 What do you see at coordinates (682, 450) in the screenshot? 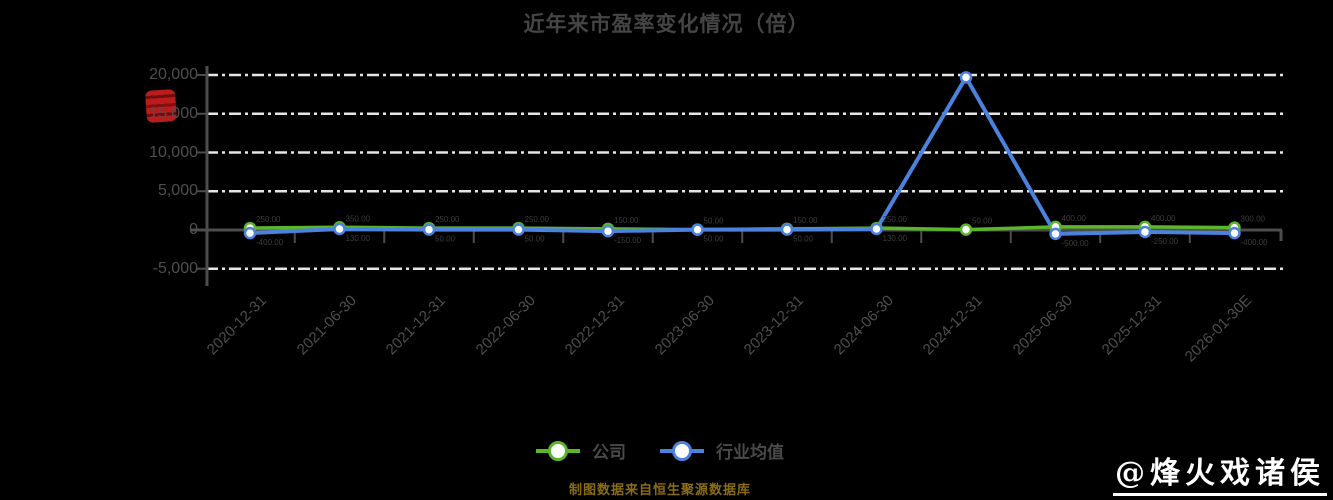
I see `industry-series-marker-icon` at bounding box center [682, 450].